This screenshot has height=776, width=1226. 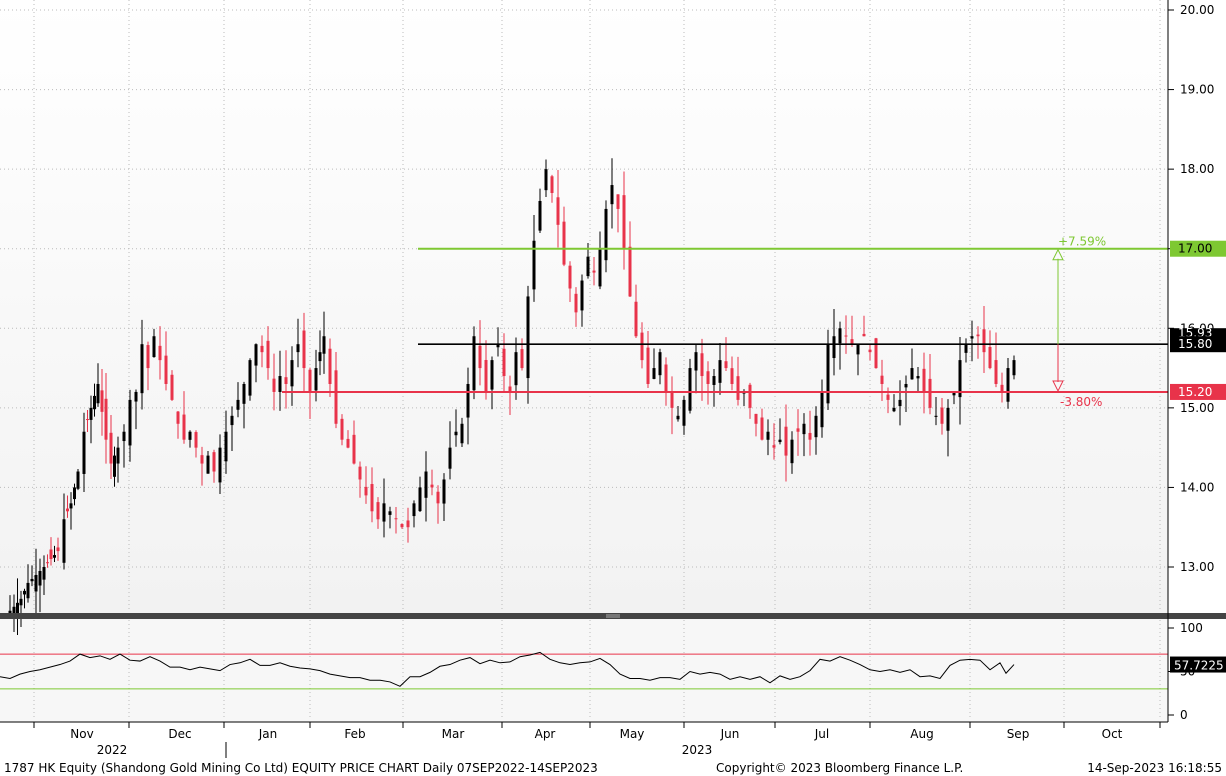 I want to click on footer-copyright: Copyright© 2023 Bloomberg Finance L.P., so click(x=839, y=768).